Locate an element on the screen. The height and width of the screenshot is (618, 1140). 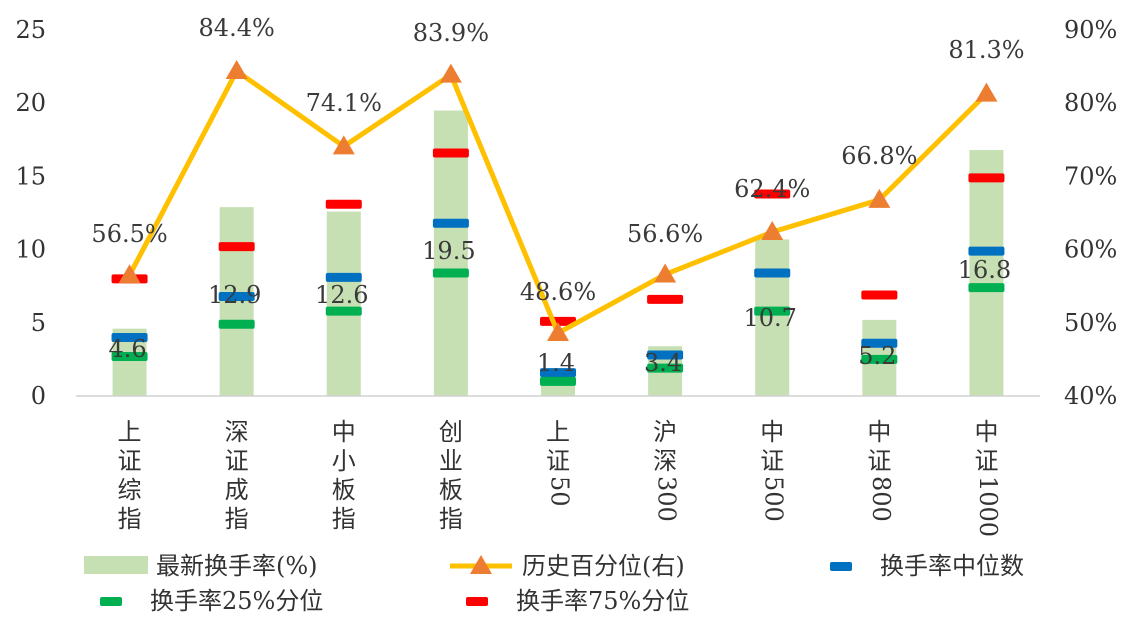
percentile-value-label-1: 56.5% is located at coordinates (129, 234).